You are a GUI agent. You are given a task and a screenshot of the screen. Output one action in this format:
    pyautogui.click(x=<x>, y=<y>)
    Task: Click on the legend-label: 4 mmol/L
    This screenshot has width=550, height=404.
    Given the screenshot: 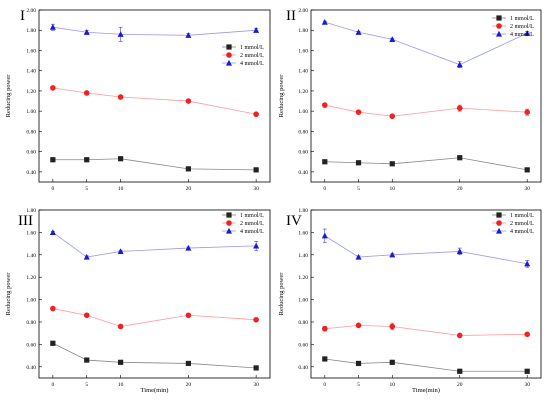 What is the action you would take?
    pyautogui.click(x=252, y=232)
    